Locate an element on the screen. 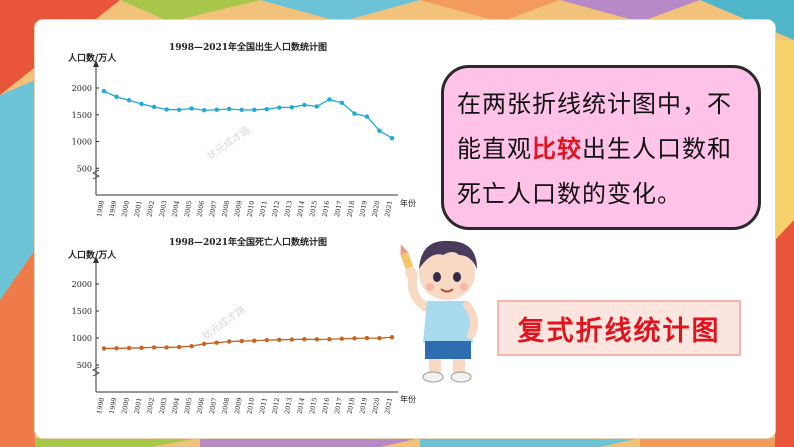  birth-x-tick-label: 2013 is located at coordinates (288, 209).